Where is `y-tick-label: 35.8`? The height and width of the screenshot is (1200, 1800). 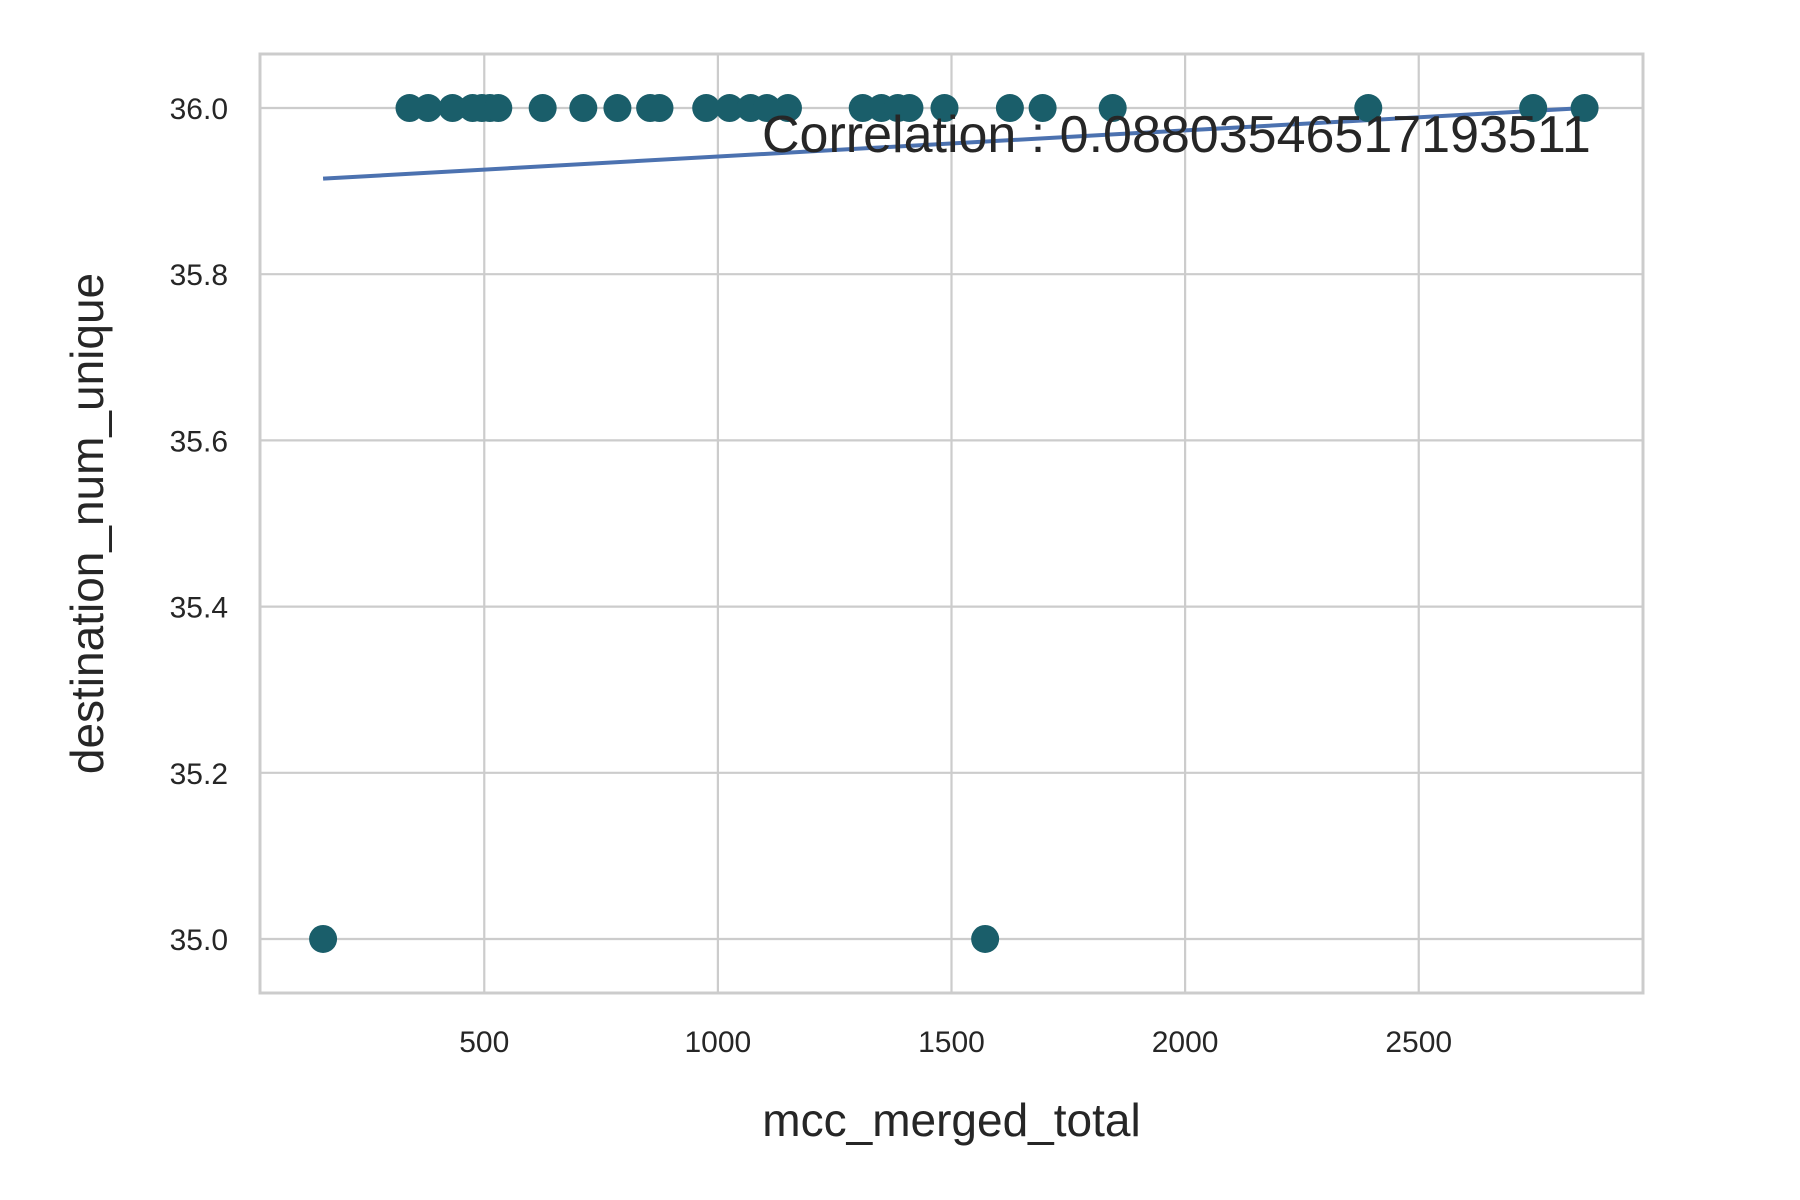
y-tick-label: 35.8 is located at coordinates (199, 275).